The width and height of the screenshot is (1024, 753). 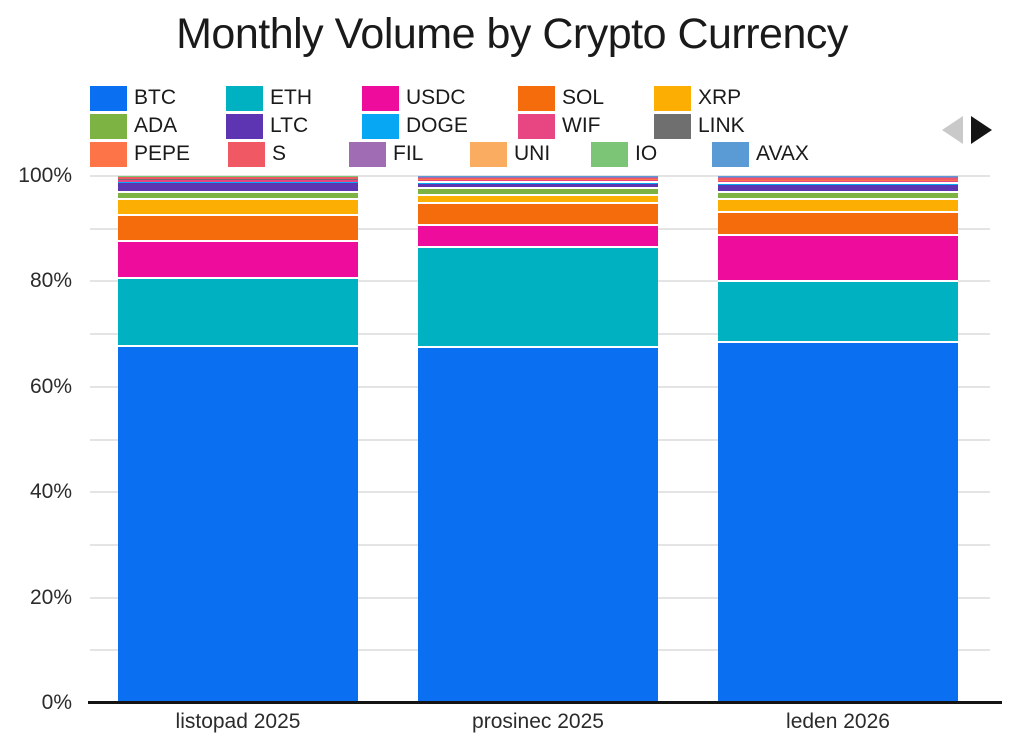 What do you see at coordinates (672, 98) in the screenshot?
I see `legend-swatch-xrp` at bounding box center [672, 98].